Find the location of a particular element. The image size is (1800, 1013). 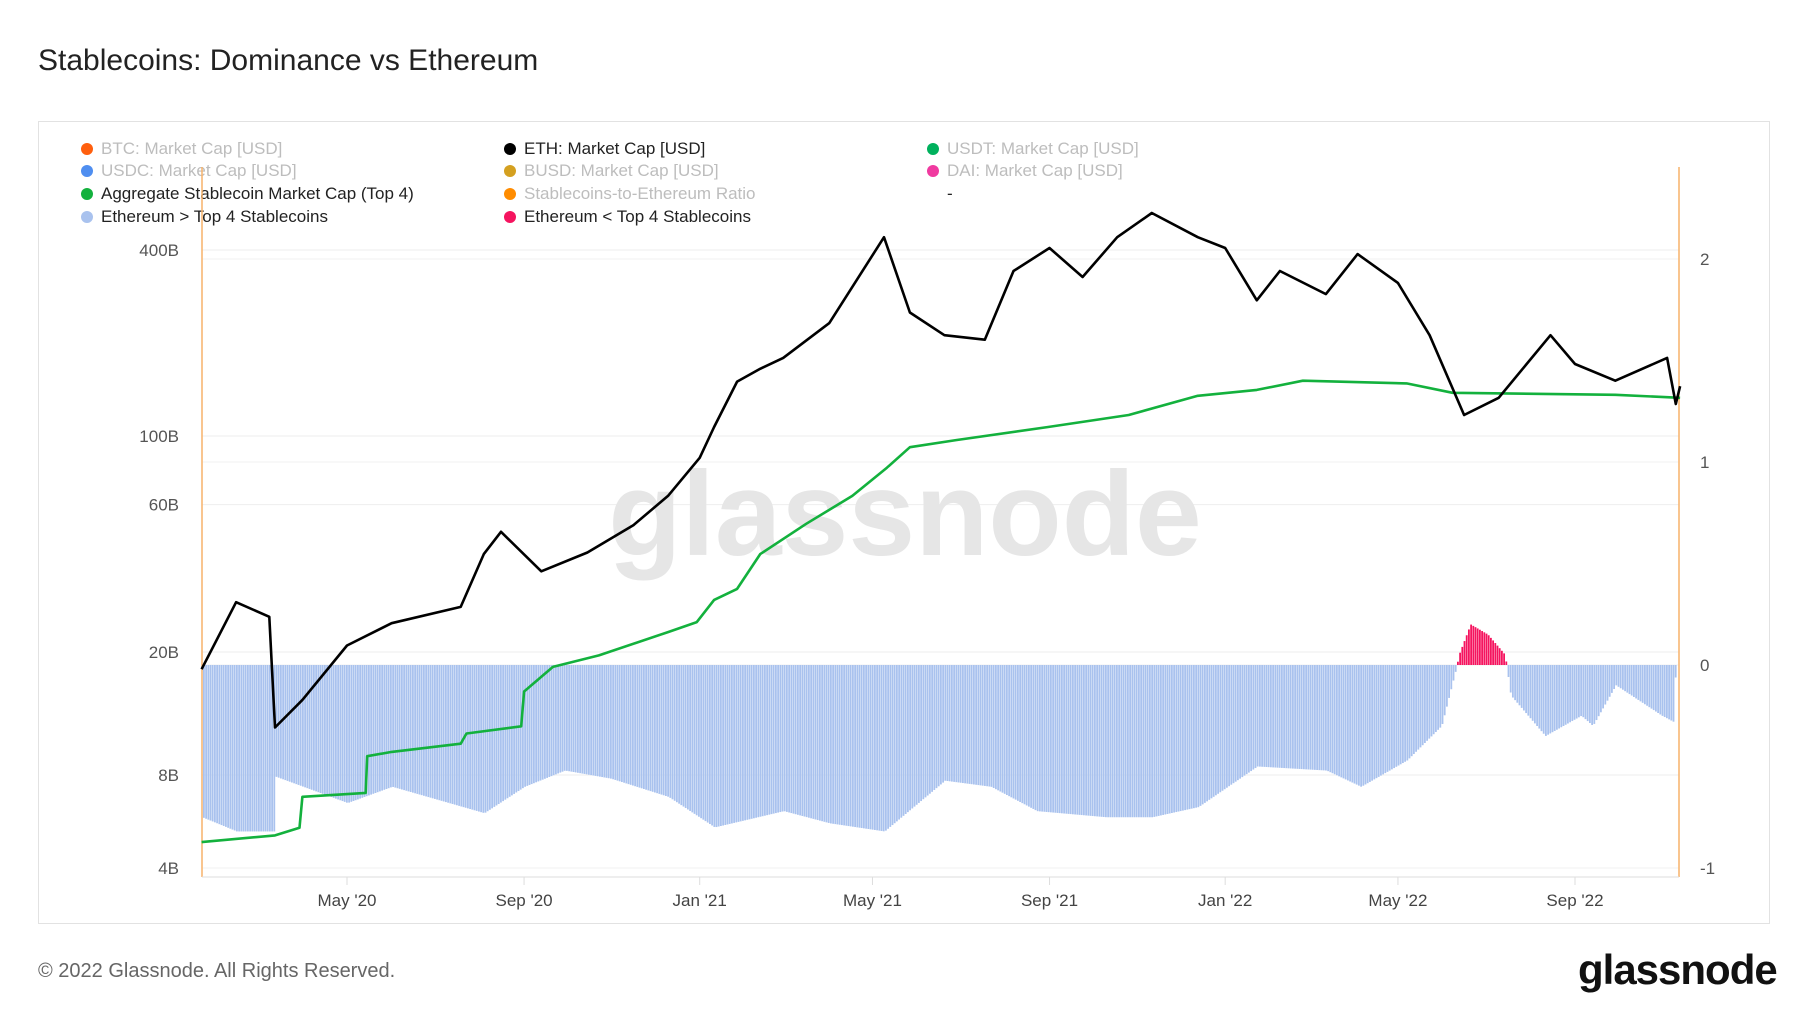

legend-item-usdc: USDC: Market Cap [USD] is located at coordinates (189, 171).